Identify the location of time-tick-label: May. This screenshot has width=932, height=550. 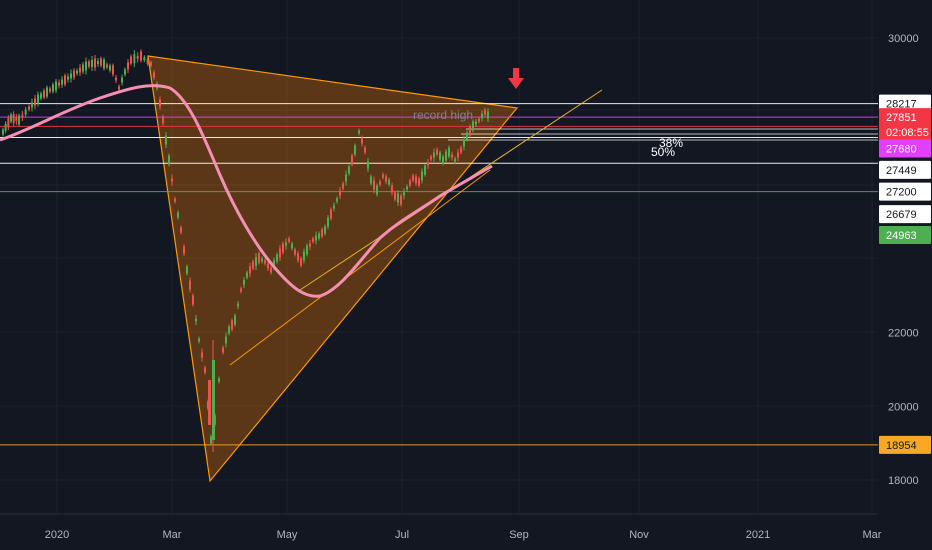
(287, 535).